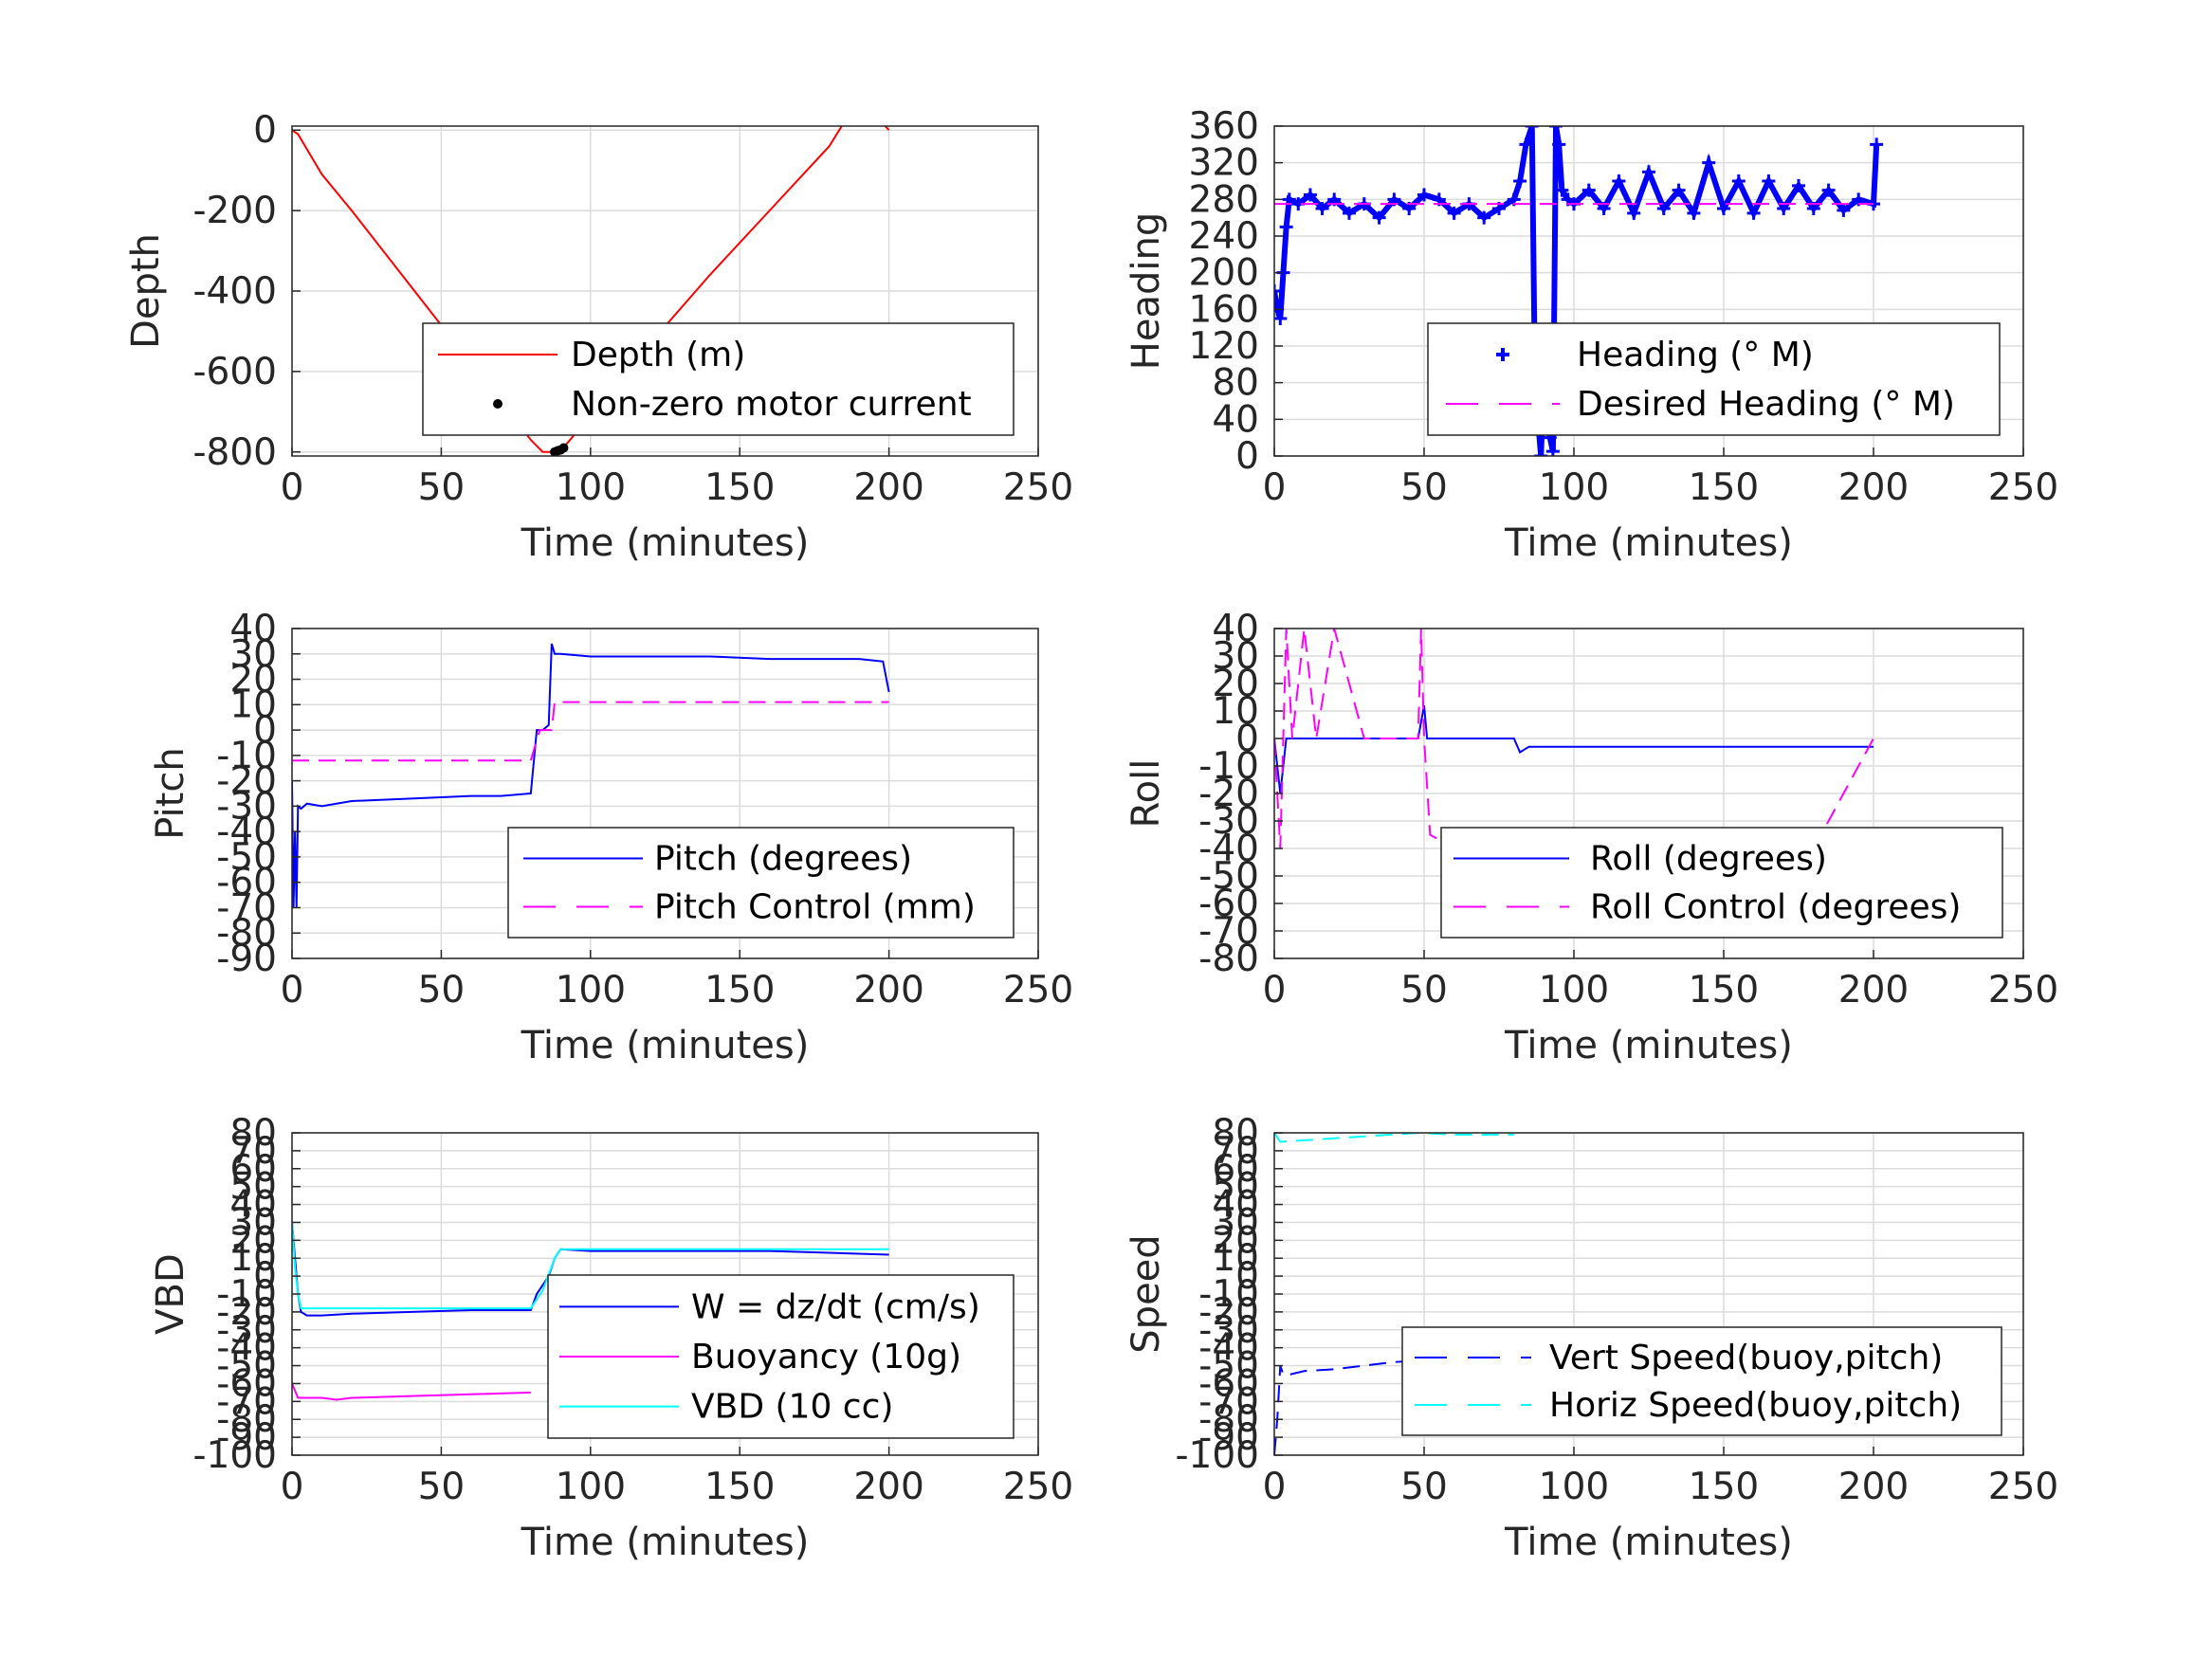 The image size is (2212, 1659). Describe the element at coordinates (1224, 346) in the screenshot. I see `y-tick-label: 120` at that location.